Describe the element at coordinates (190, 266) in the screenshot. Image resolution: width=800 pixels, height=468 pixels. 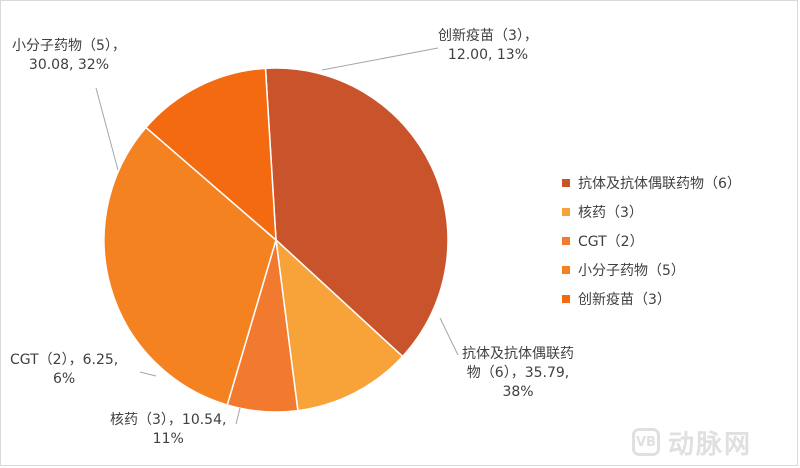
I see `slice-small-molecule` at that location.